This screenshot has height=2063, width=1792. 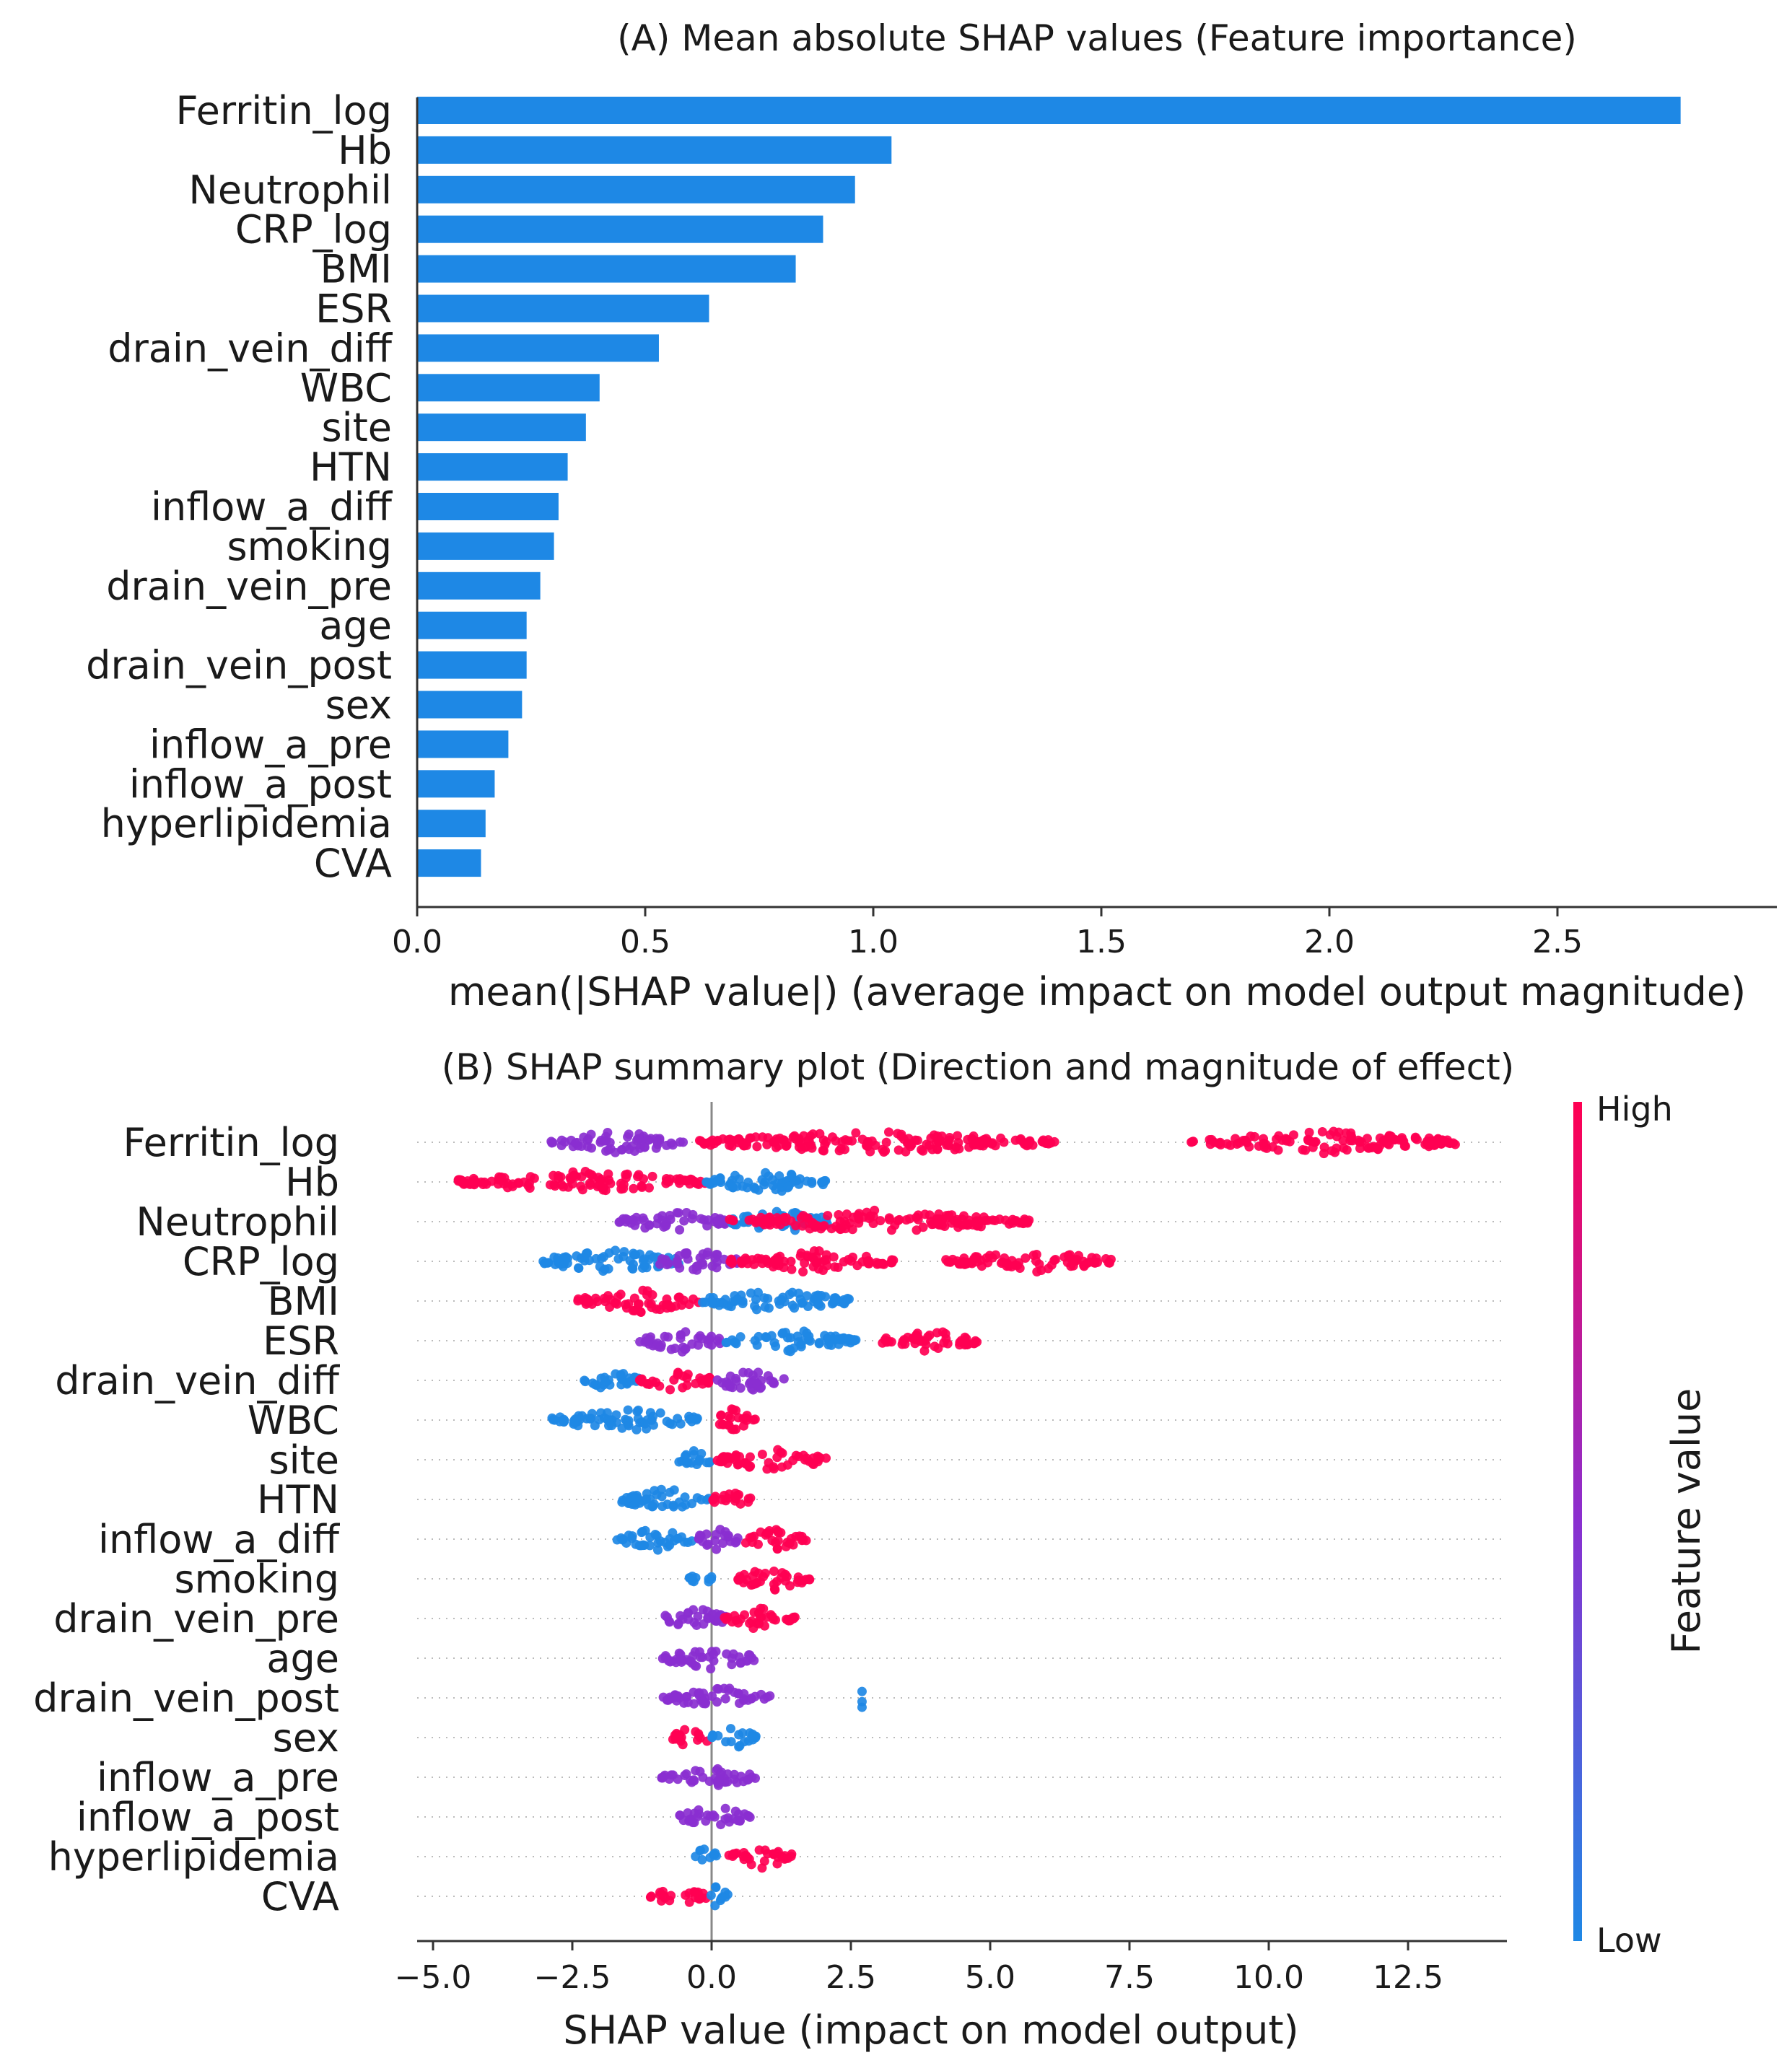 I want to click on shap-point-inflow-a-pre, so click(x=685, y=1775).